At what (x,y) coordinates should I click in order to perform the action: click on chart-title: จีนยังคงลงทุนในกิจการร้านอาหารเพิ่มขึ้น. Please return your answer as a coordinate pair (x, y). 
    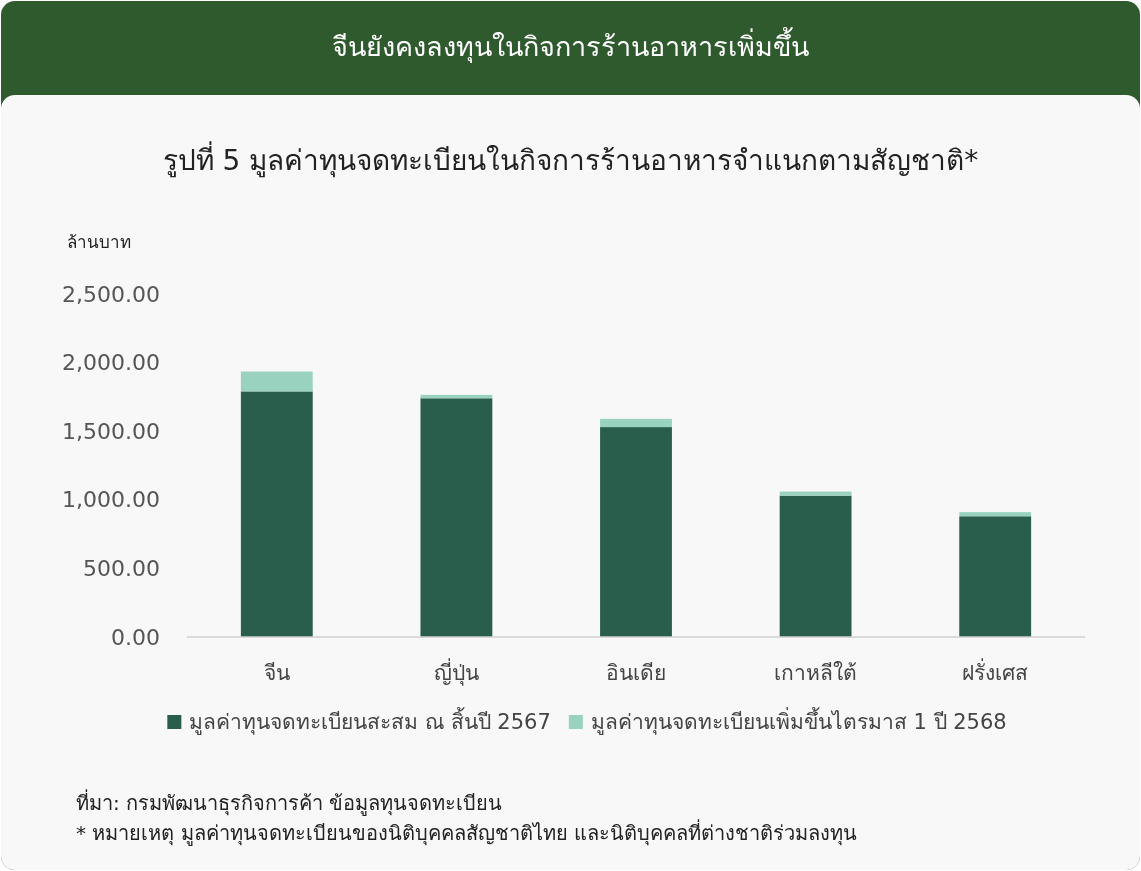
    Looking at the image, I should click on (570, 45).